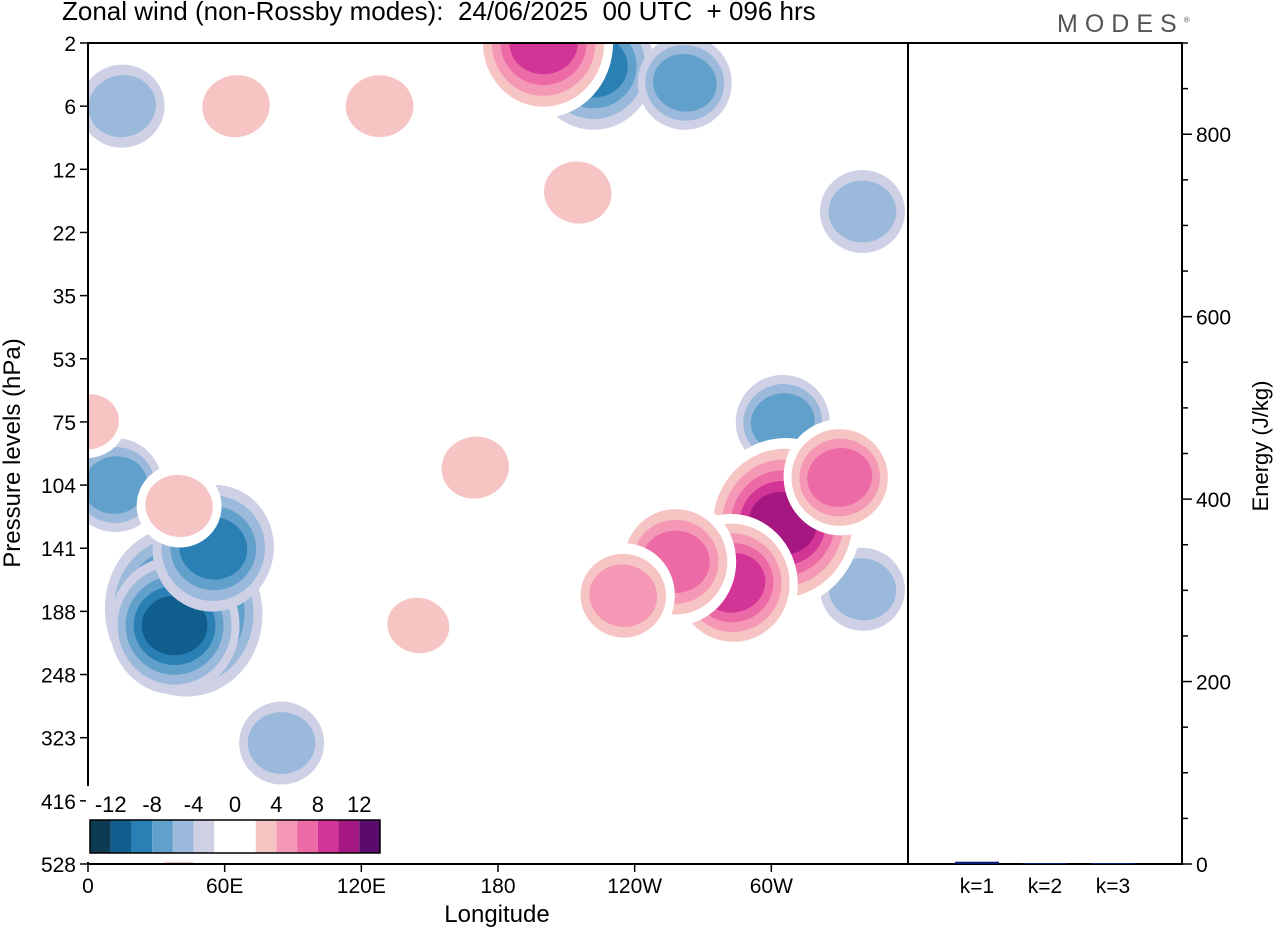 The width and height of the screenshot is (1280, 930). Describe the element at coordinates (1113, 886) in the screenshot. I see `energy-category-label: k=3` at that location.